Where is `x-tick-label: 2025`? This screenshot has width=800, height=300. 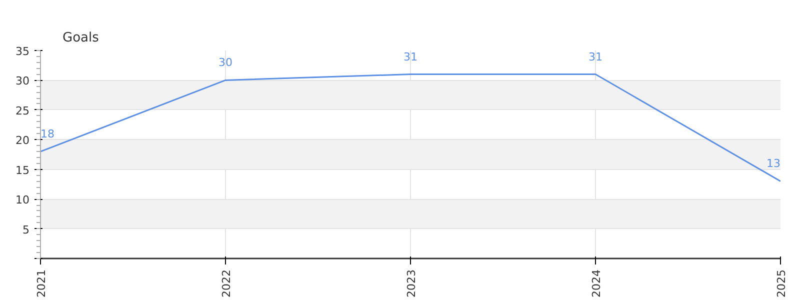
x-tick-label: 2025 is located at coordinates (781, 283).